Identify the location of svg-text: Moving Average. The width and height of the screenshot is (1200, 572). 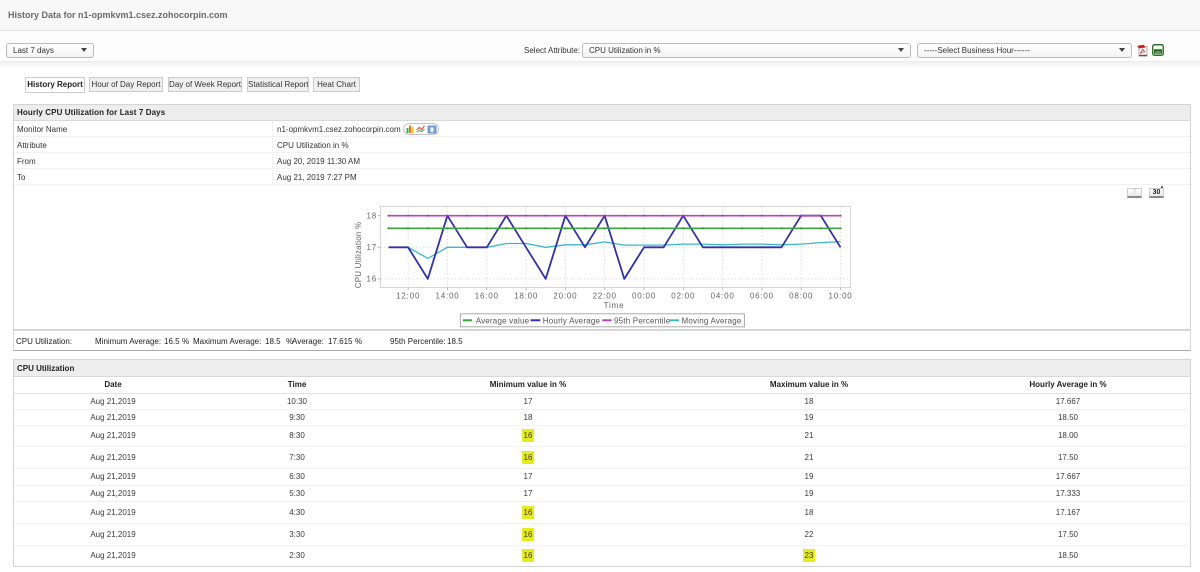
(712, 320).